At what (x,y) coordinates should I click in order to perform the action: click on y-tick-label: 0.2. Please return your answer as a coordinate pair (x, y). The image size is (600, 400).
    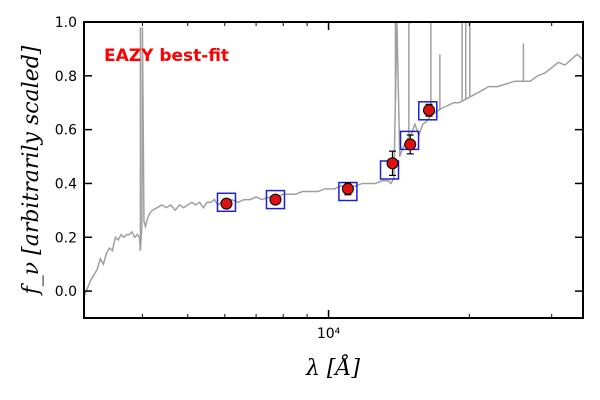
    Looking at the image, I should click on (66, 238).